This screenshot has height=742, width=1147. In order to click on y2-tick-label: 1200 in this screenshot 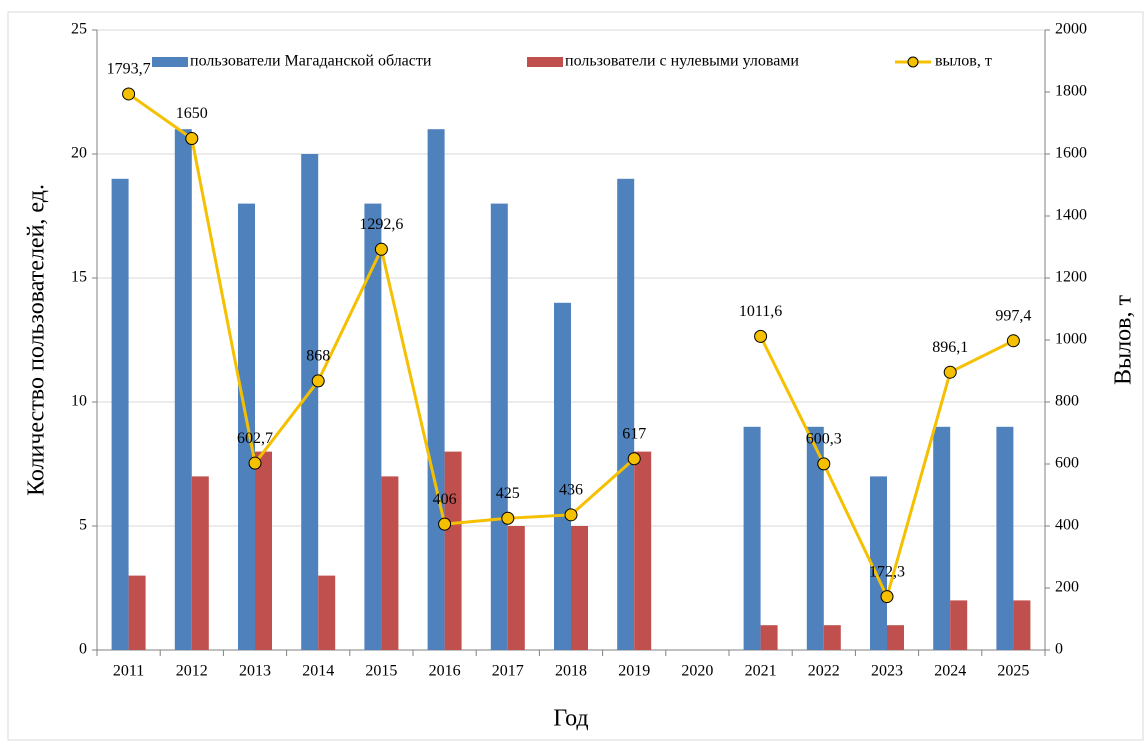, I will do `click(1071, 277)`.